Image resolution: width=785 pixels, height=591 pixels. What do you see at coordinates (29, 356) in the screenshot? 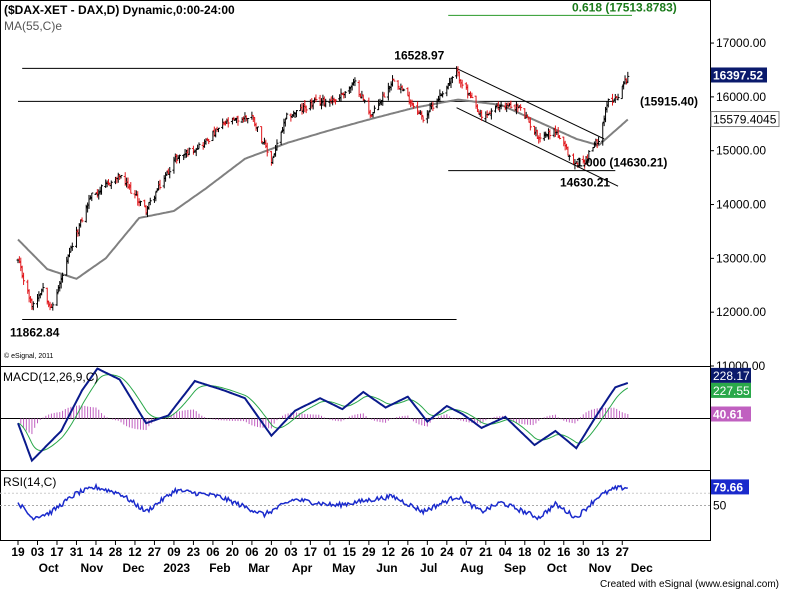
I see `copyright-left: © eSignal, 2011` at bounding box center [29, 356].